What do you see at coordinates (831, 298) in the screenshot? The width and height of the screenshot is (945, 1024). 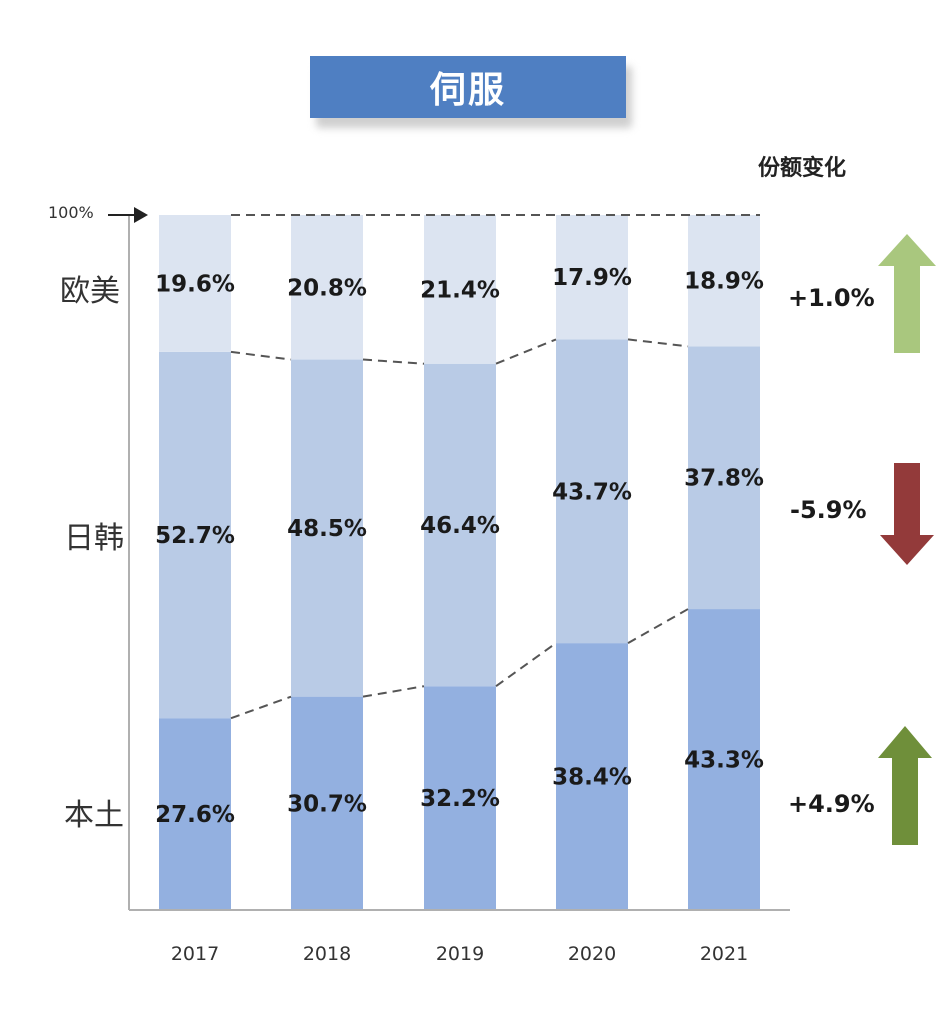 I see `change-europe: +1.0%` at bounding box center [831, 298].